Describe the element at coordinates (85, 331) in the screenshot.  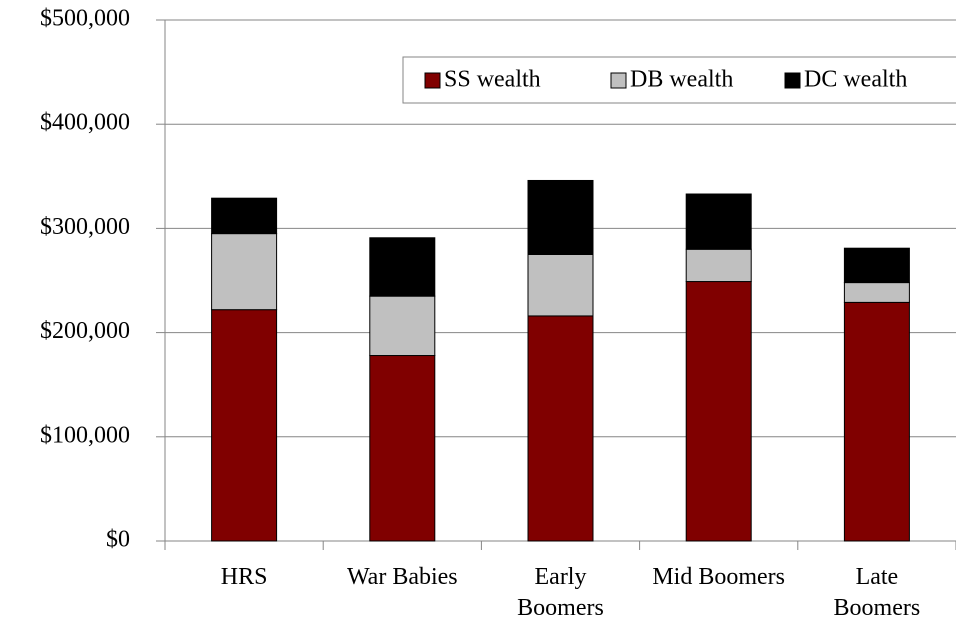
I see `y-tick-label: $200,000` at that location.